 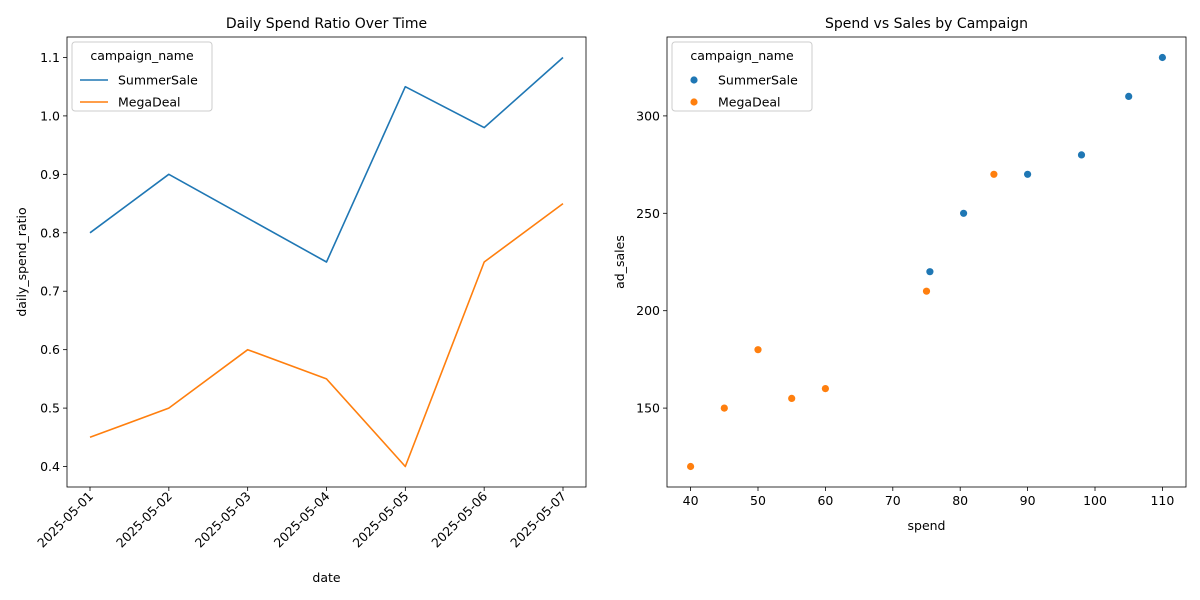 I want to click on x-tick-label: 110, so click(x=1162, y=500).